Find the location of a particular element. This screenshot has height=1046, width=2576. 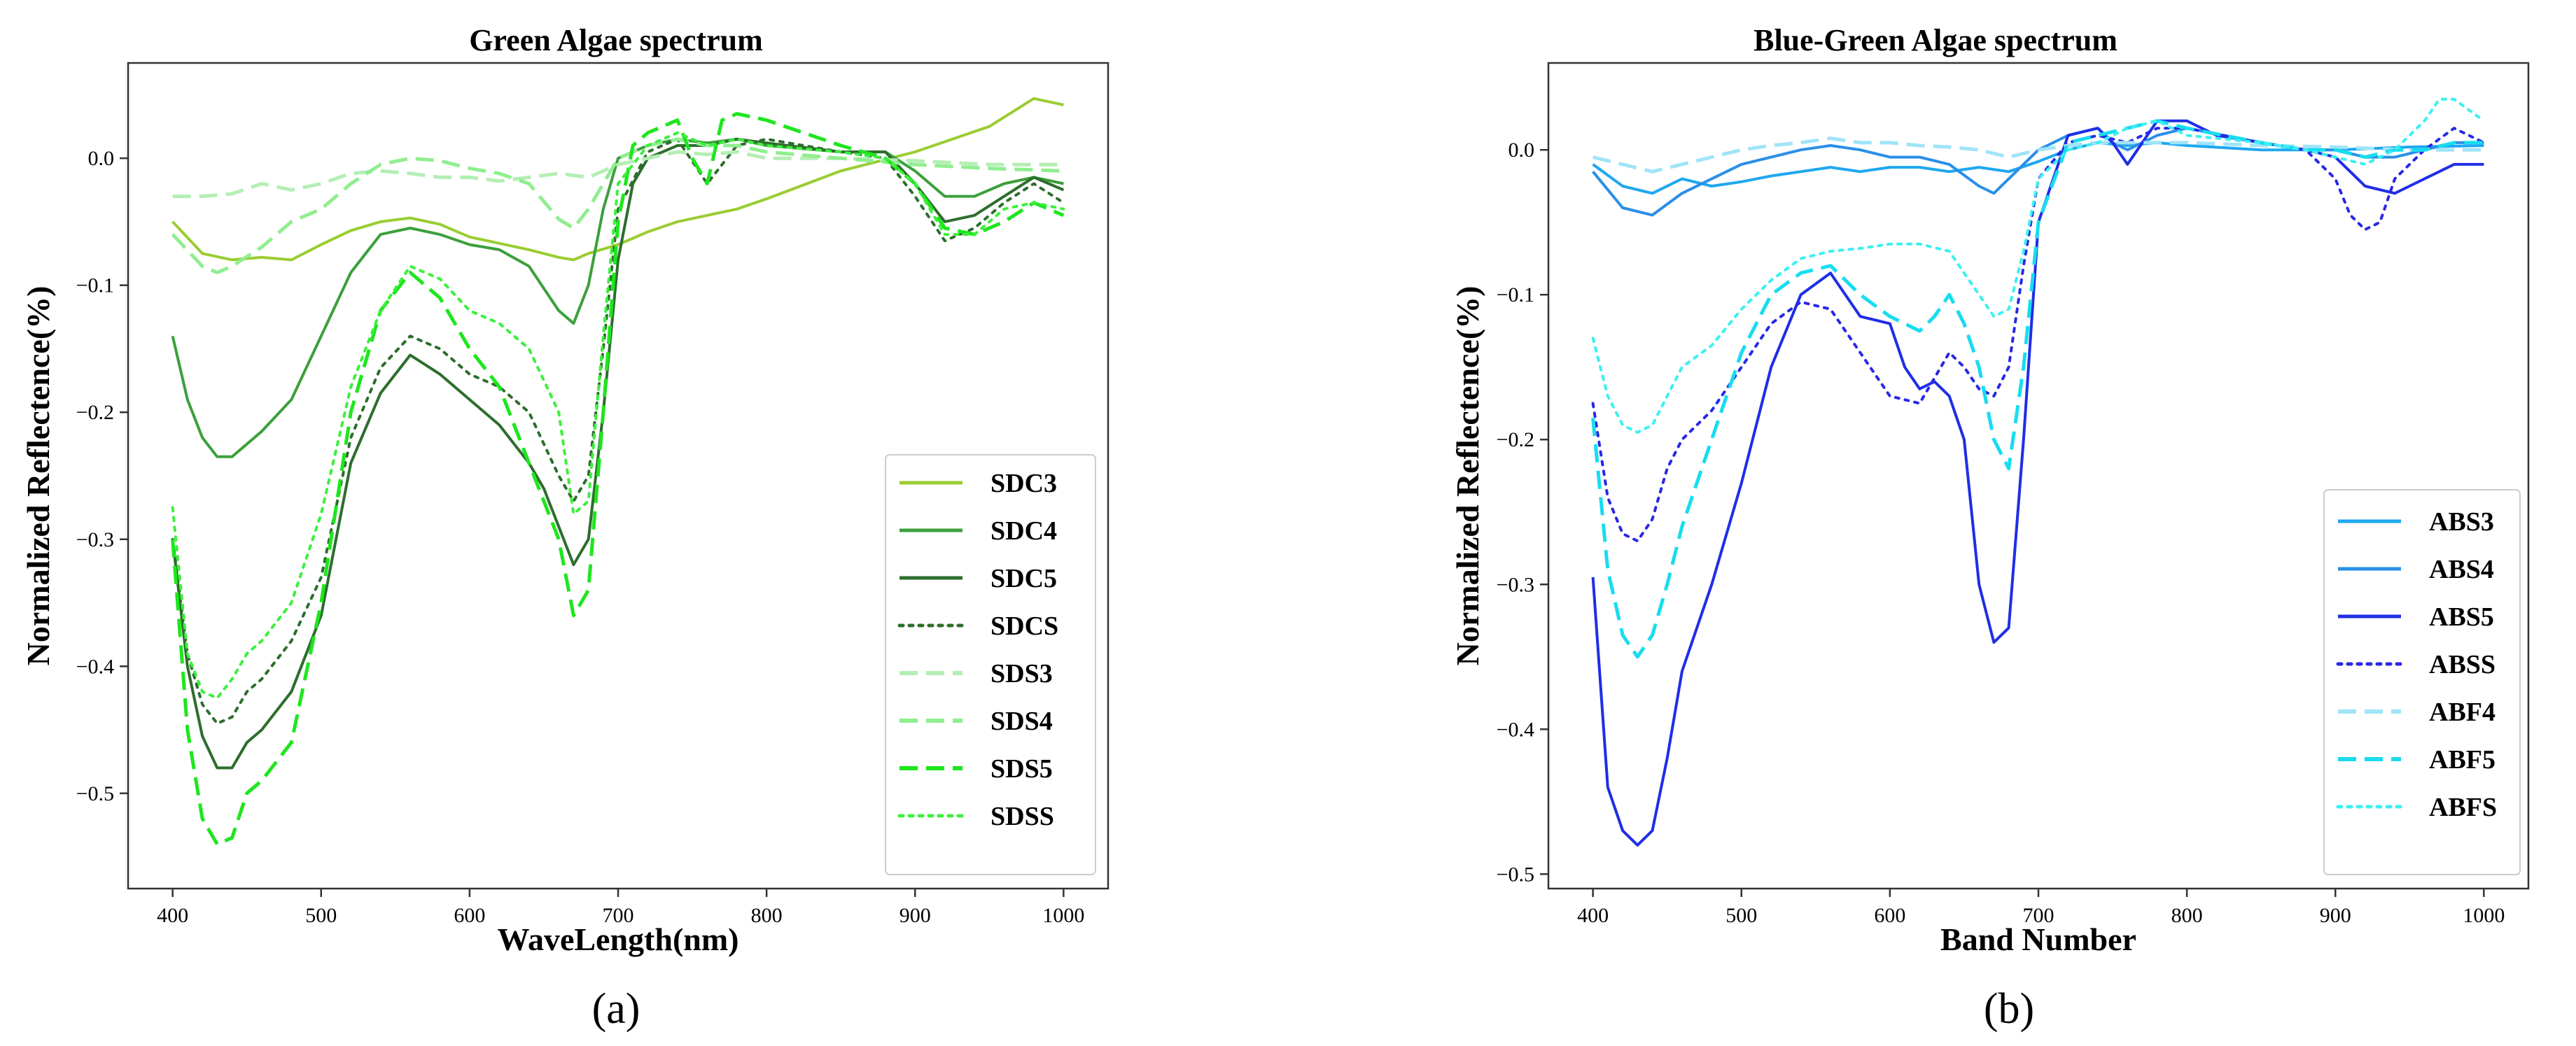

legend: ABS3 ABS4 ABS5 ABSS ABF4 ABF5 ABFS is located at coordinates (2422, 682).